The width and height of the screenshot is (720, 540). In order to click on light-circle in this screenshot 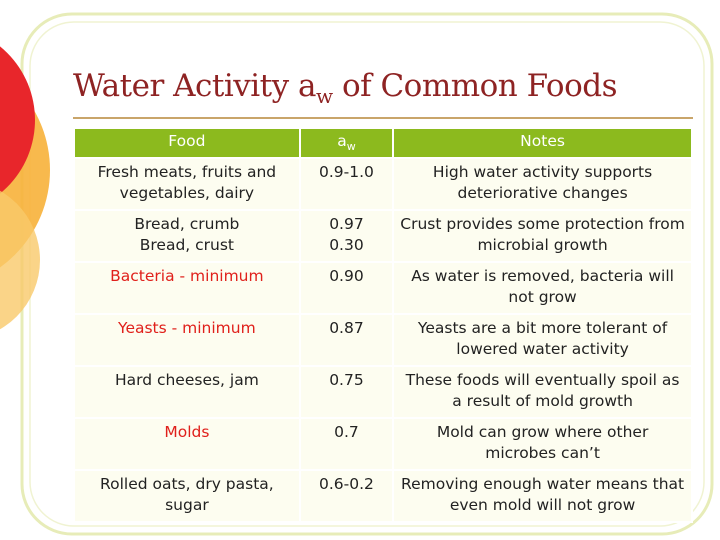, I will do `click(20, 260)`.